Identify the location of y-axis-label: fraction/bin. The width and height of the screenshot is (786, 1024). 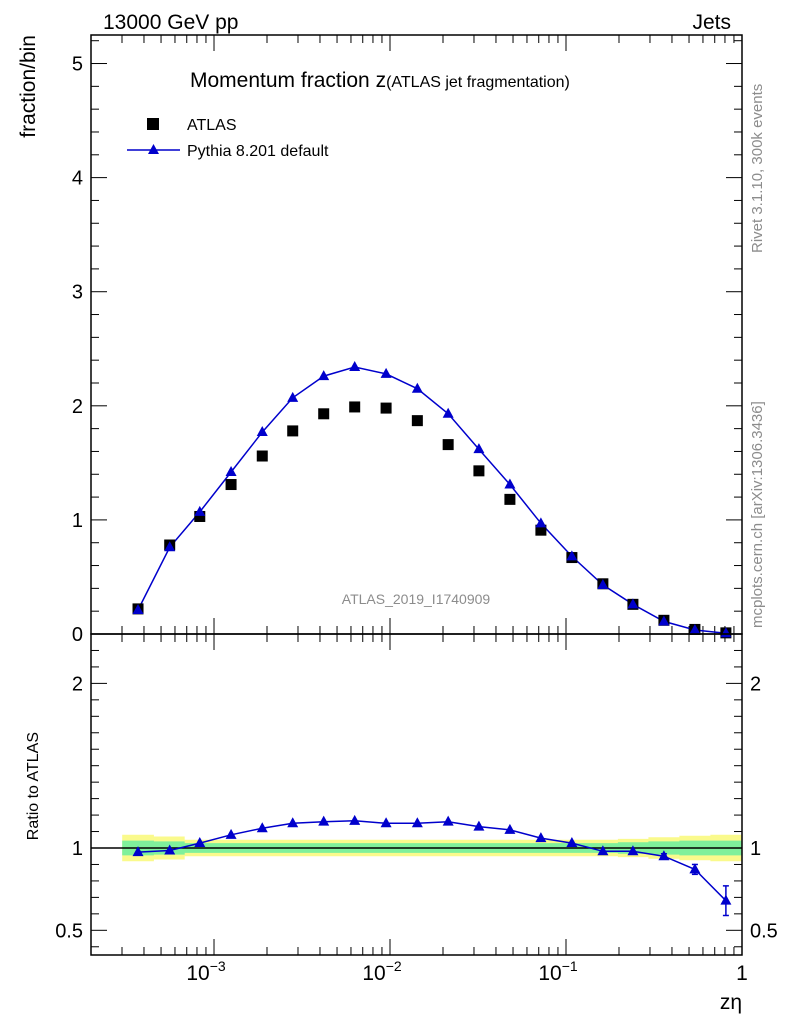
(28, 86).